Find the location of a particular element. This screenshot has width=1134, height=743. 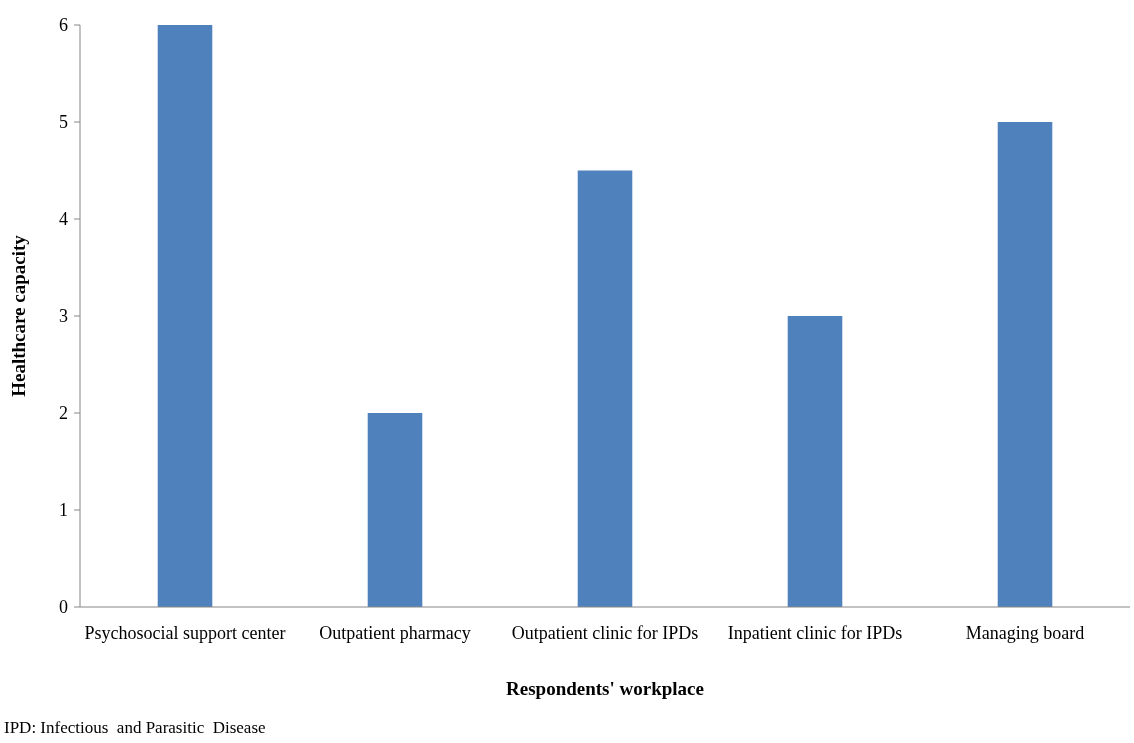

y-tick-label: 6 is located at coordinates (63, 25).